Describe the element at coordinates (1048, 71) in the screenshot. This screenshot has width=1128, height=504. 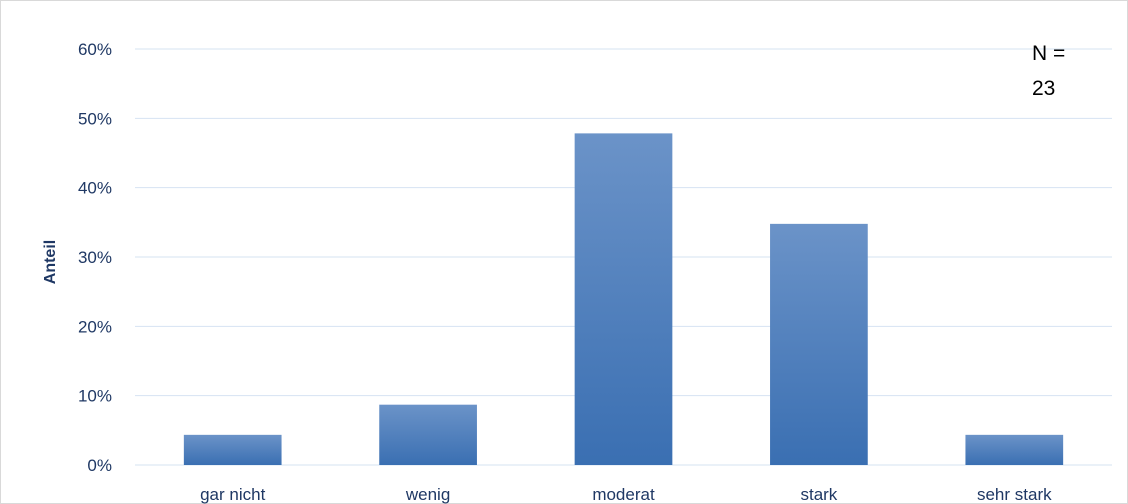
I see `sample-size-annotation: N = 23` at that location.